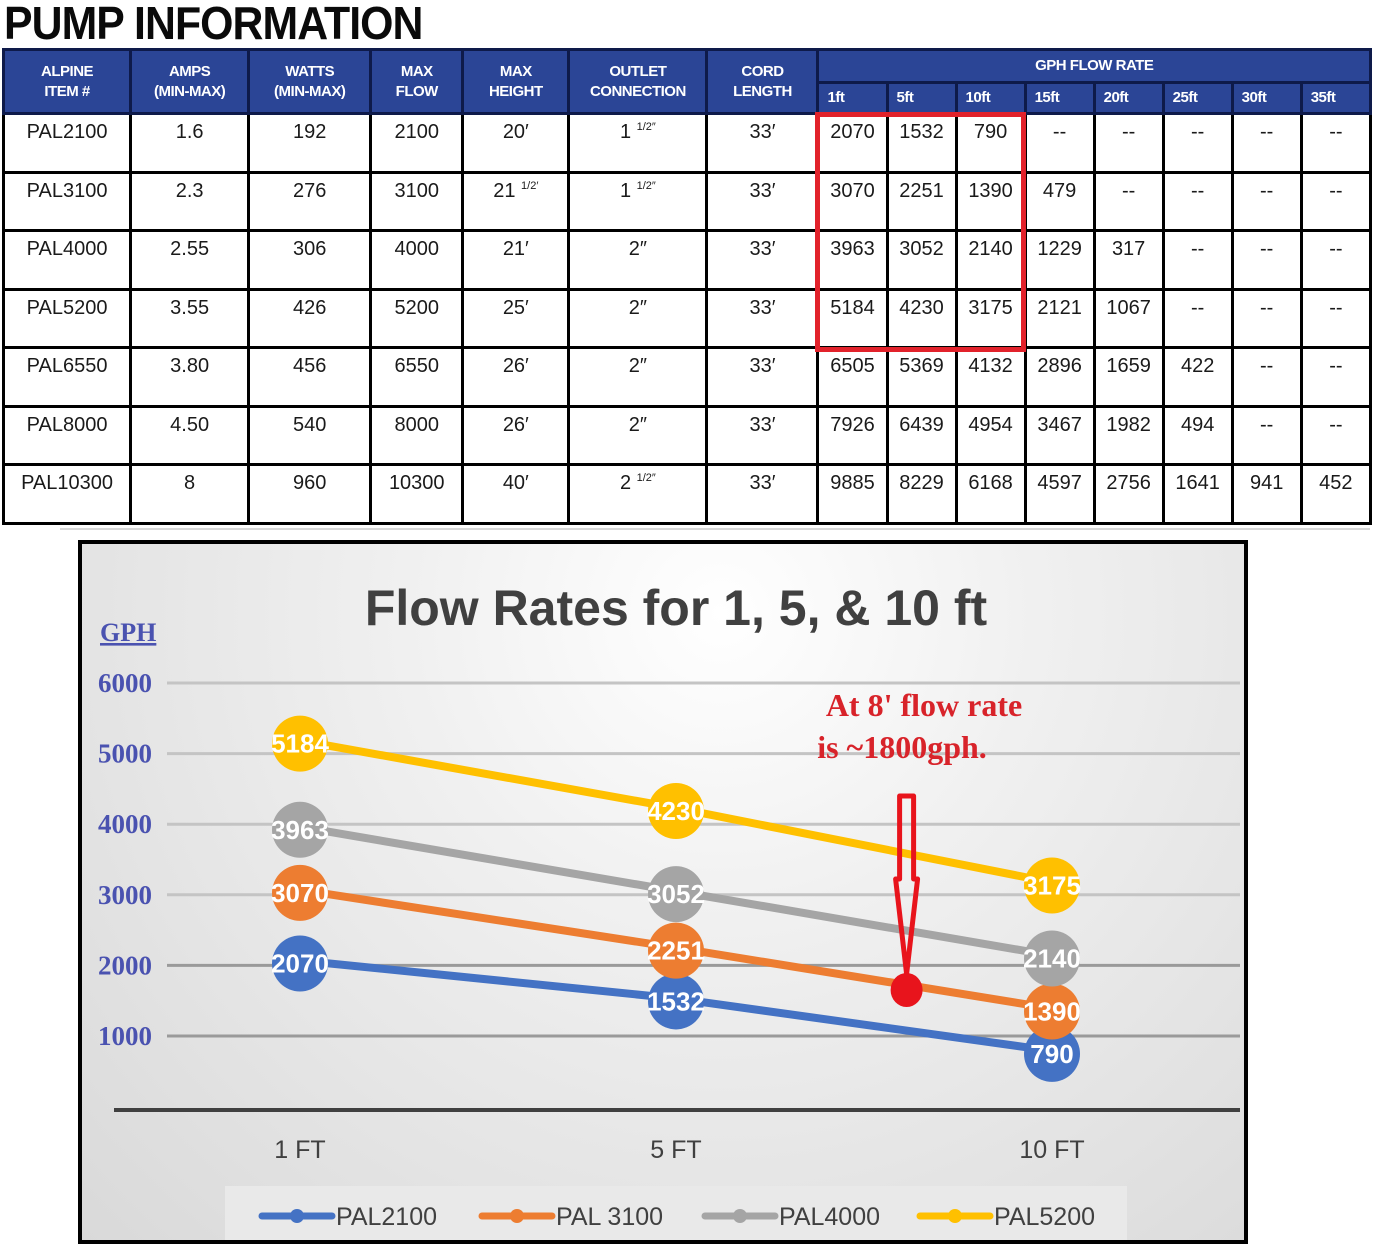 This screenshot has height=1245, width=1373. I want to click on y-tick-label: 6000, so click(125, 683).